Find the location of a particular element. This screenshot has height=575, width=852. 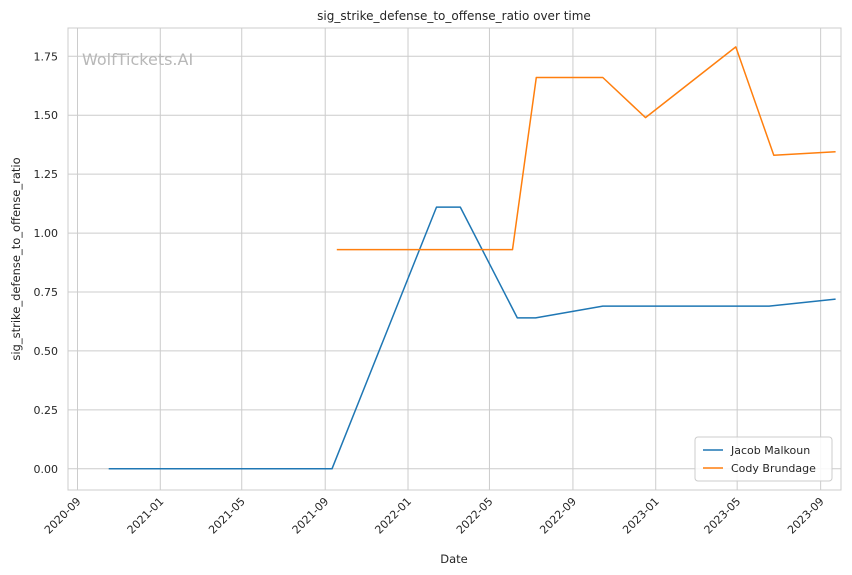

x-tick-label: 2022-01 is located at coordinates (393, 516).